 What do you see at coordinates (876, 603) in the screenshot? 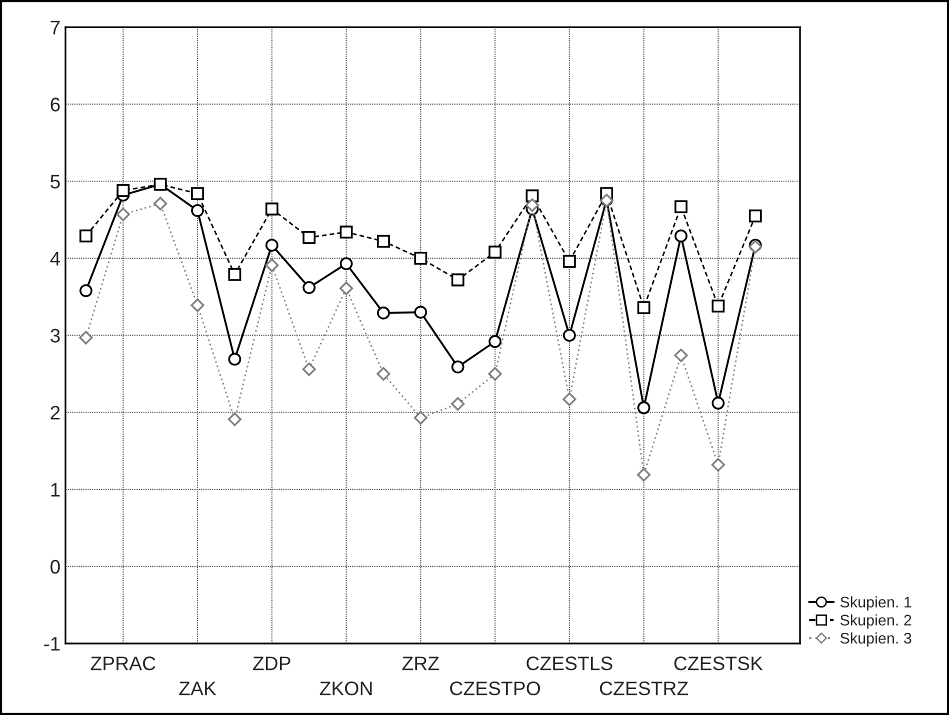
I see `legend-label: Skupien. 1` at bounding box center [876, 603].